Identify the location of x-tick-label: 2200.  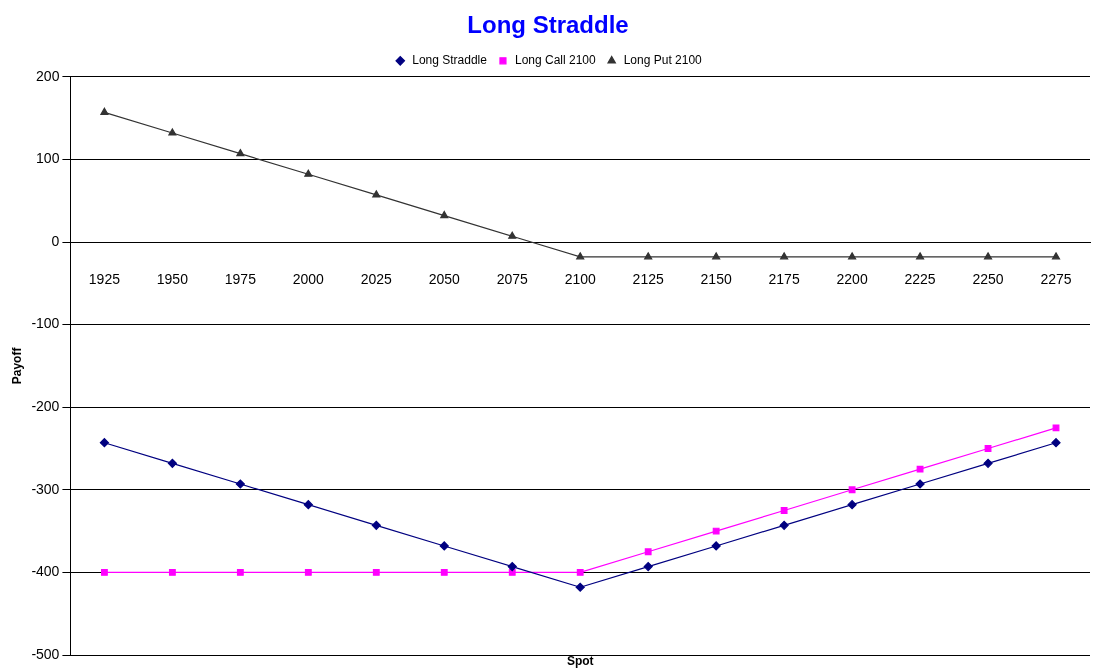
(852, 279).